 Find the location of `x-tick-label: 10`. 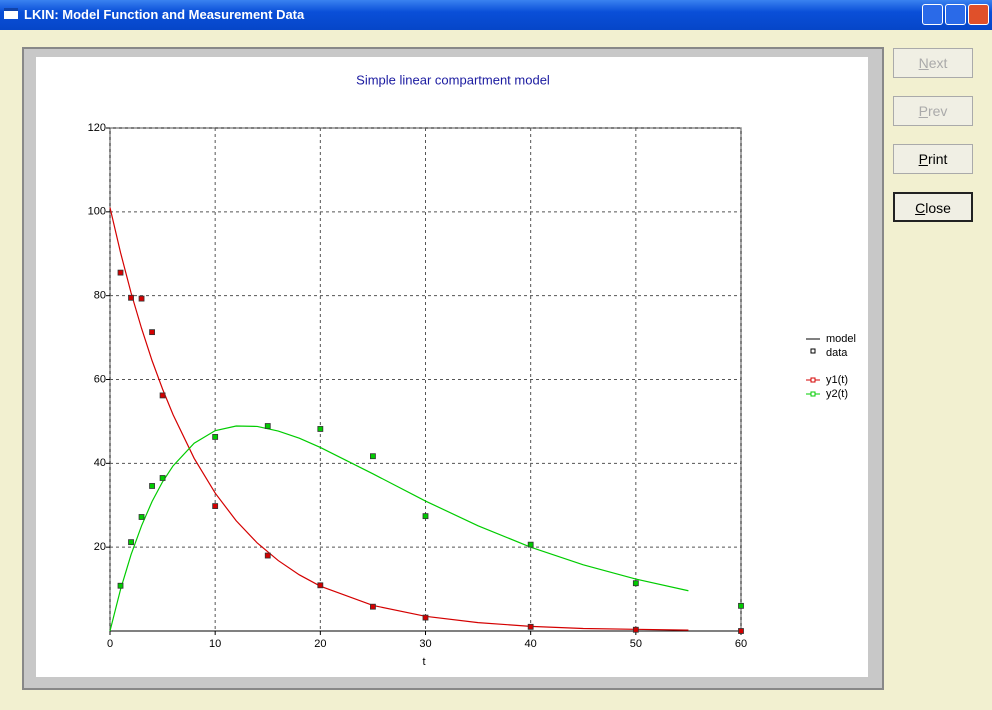

x-tick-label: 10 is located at coordinates (215, 644).